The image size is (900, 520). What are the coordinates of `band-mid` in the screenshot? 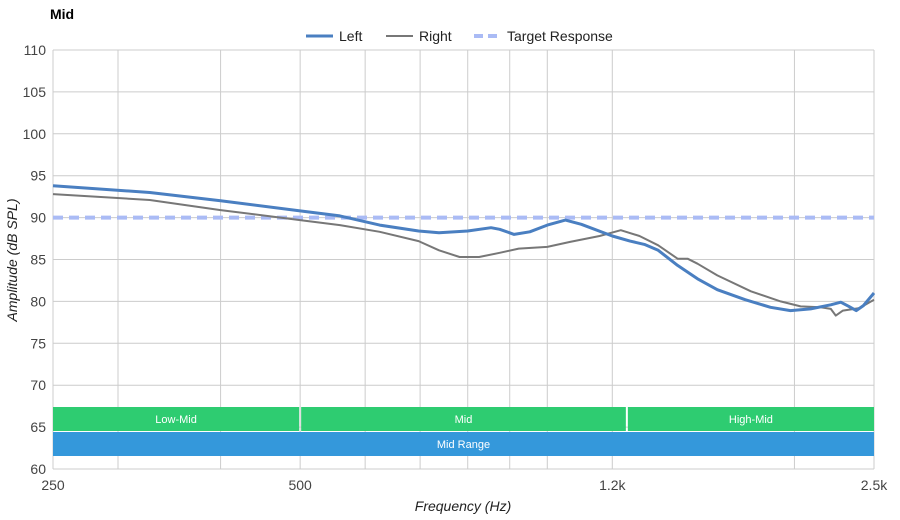 It's located at (463, 419).